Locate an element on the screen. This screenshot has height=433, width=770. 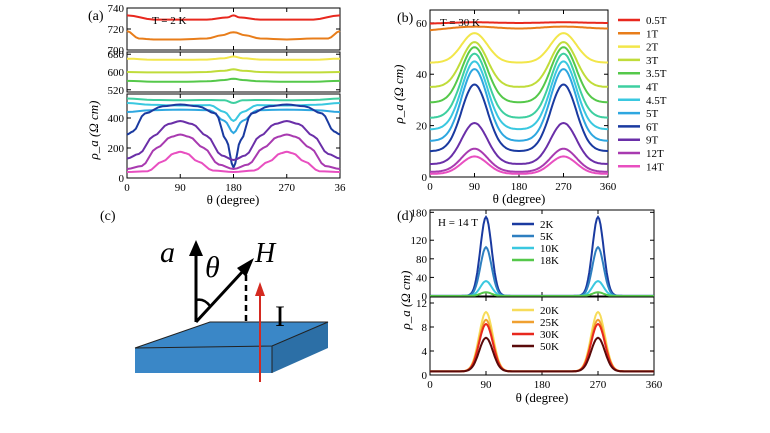
b-legend-label: 1T is located at coordinates (652, 34).